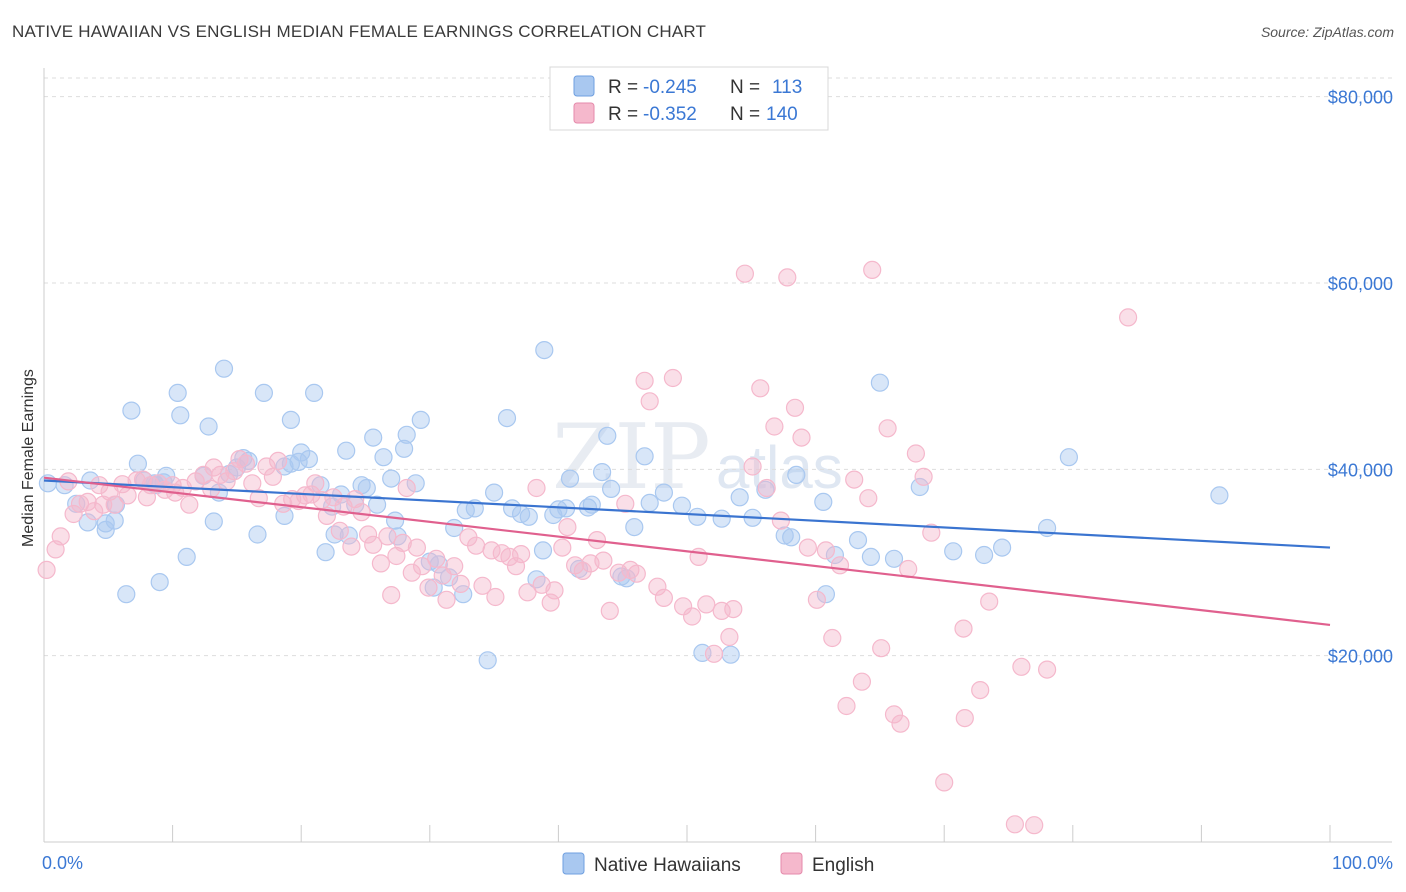 This screenshot has width=1406, height=892. What do you see at coordinates (1360, 657) in the screenshot?
I see `y-tick-label-0: $20,000` at bounding box center [1360, 657].